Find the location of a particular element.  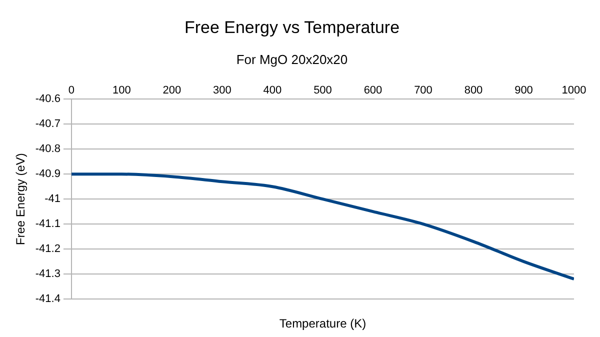

y-tick-label: -40.7 is located at coordinates (47, 124).